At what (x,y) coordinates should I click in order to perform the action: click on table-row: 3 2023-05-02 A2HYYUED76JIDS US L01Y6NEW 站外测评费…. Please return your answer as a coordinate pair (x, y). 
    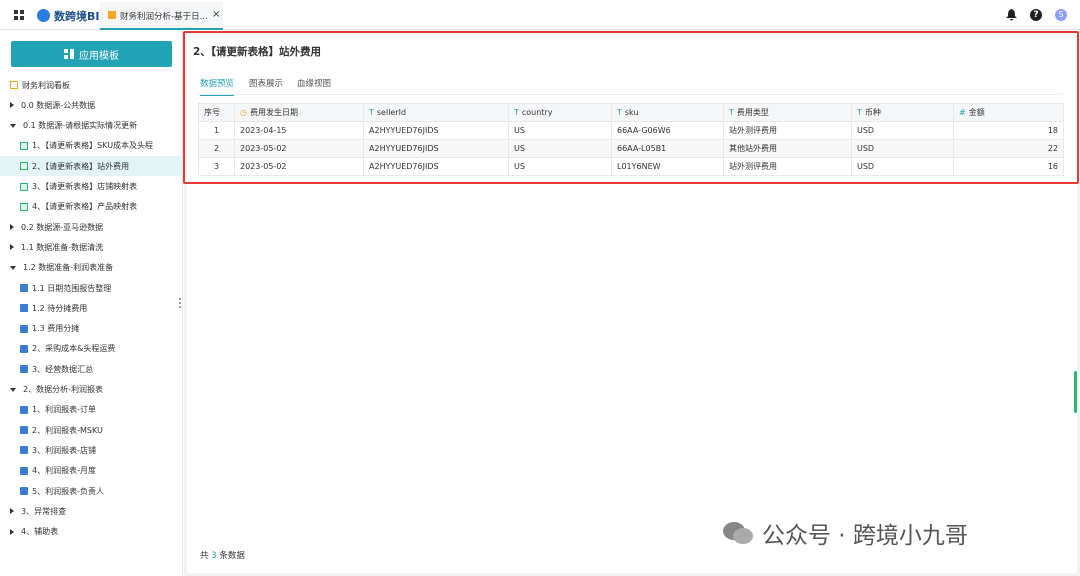
    Looking at the image, I should click on (631, 166).